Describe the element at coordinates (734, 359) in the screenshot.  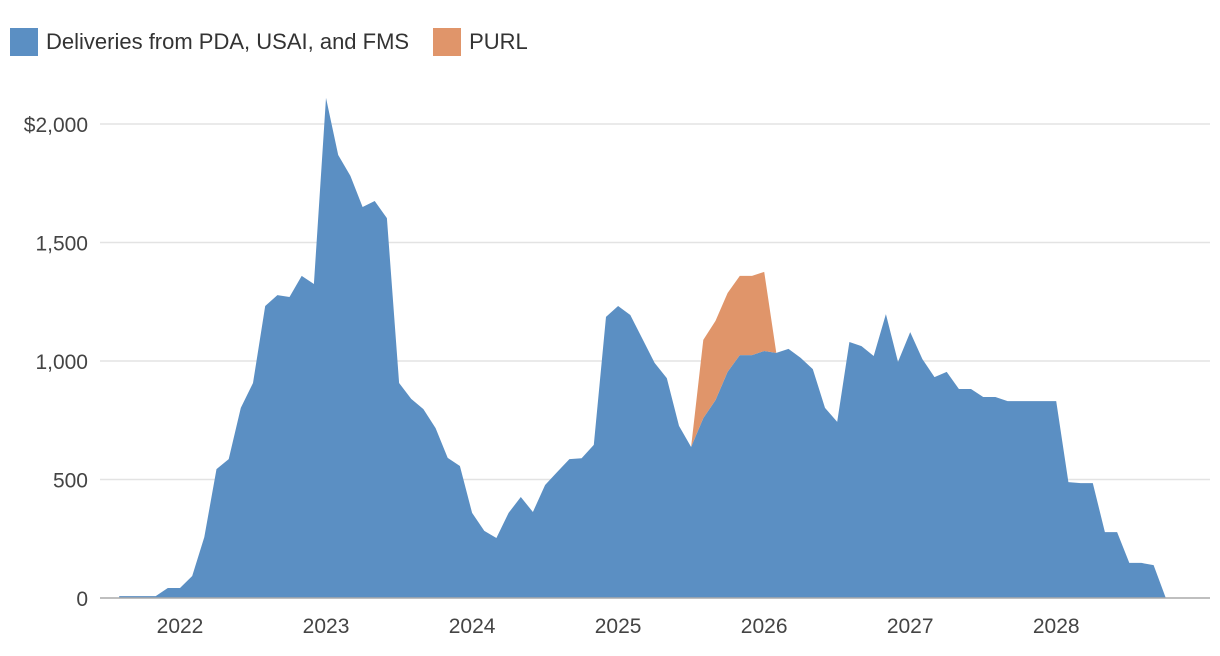
I see `area-purl` at that location.